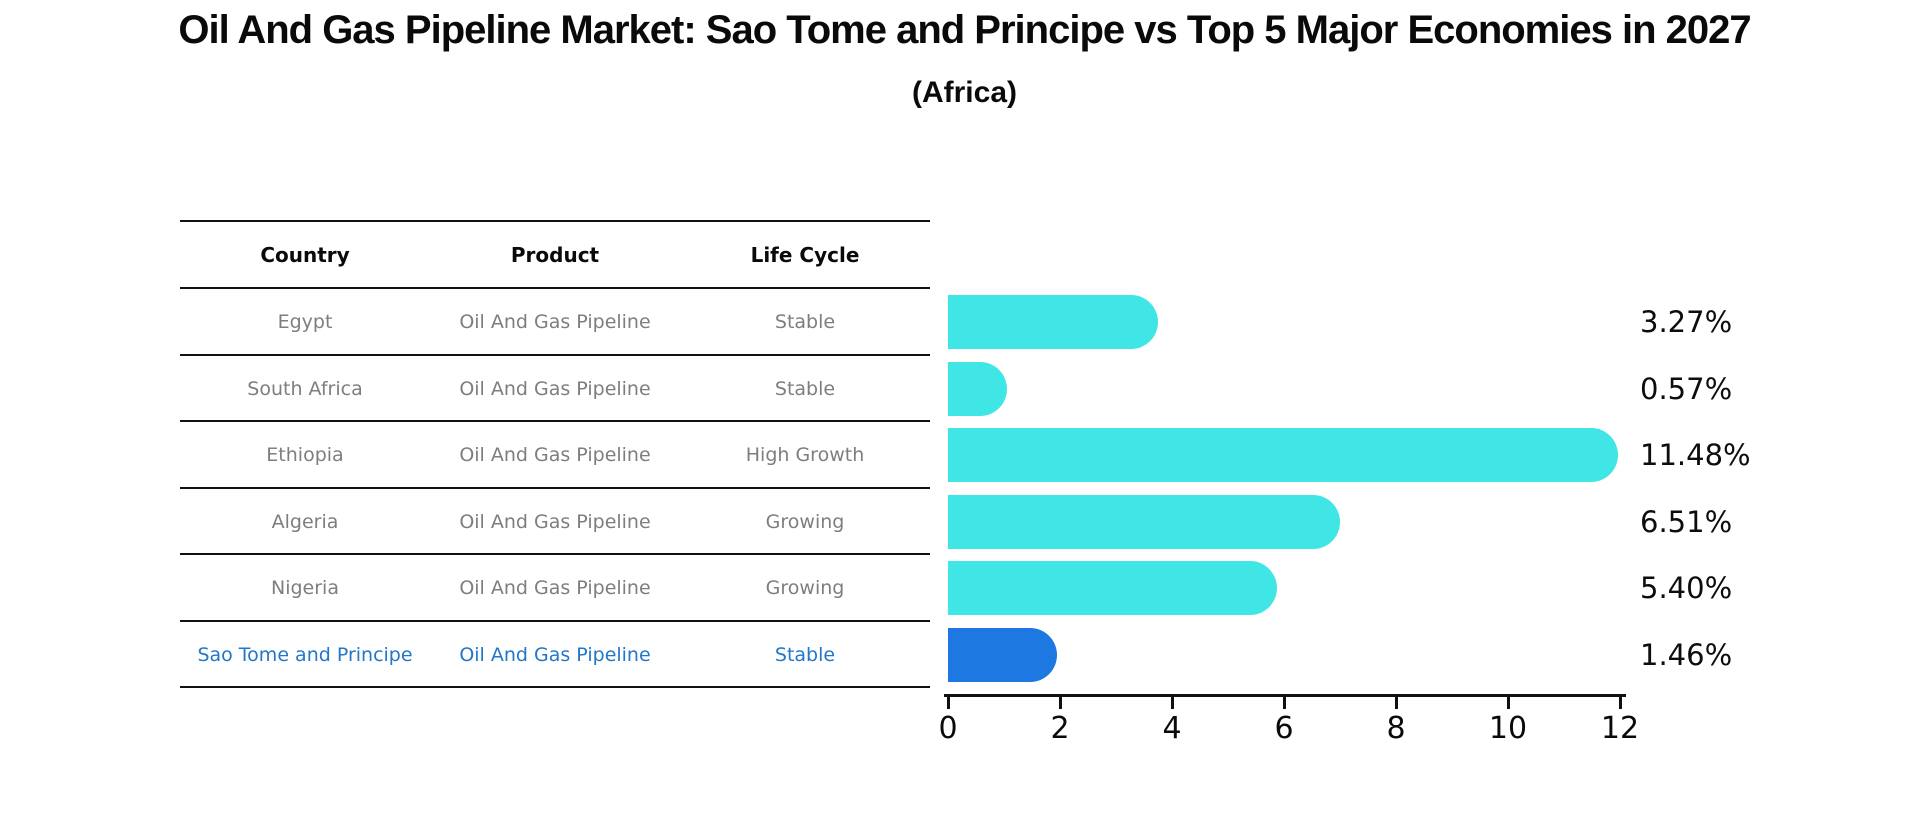 The width and height of the screenshot is (1929, 823). I want to click on table-header-row: Country Product Life Cycle, so click(964, 254).